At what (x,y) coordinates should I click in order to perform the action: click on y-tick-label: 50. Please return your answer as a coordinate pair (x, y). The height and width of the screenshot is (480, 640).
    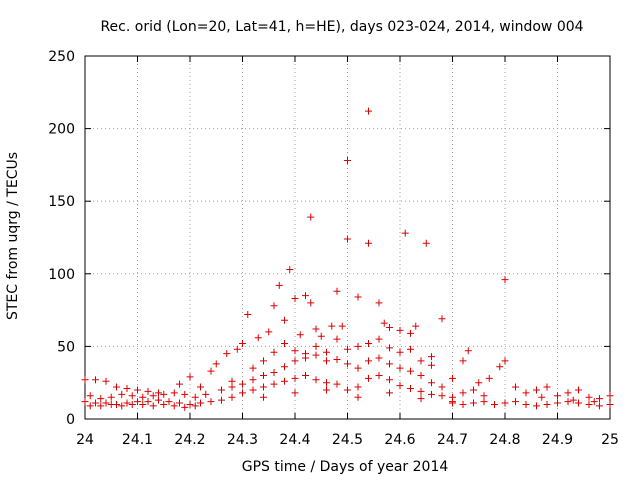
    Looking at the image, I should click on (66, 347).